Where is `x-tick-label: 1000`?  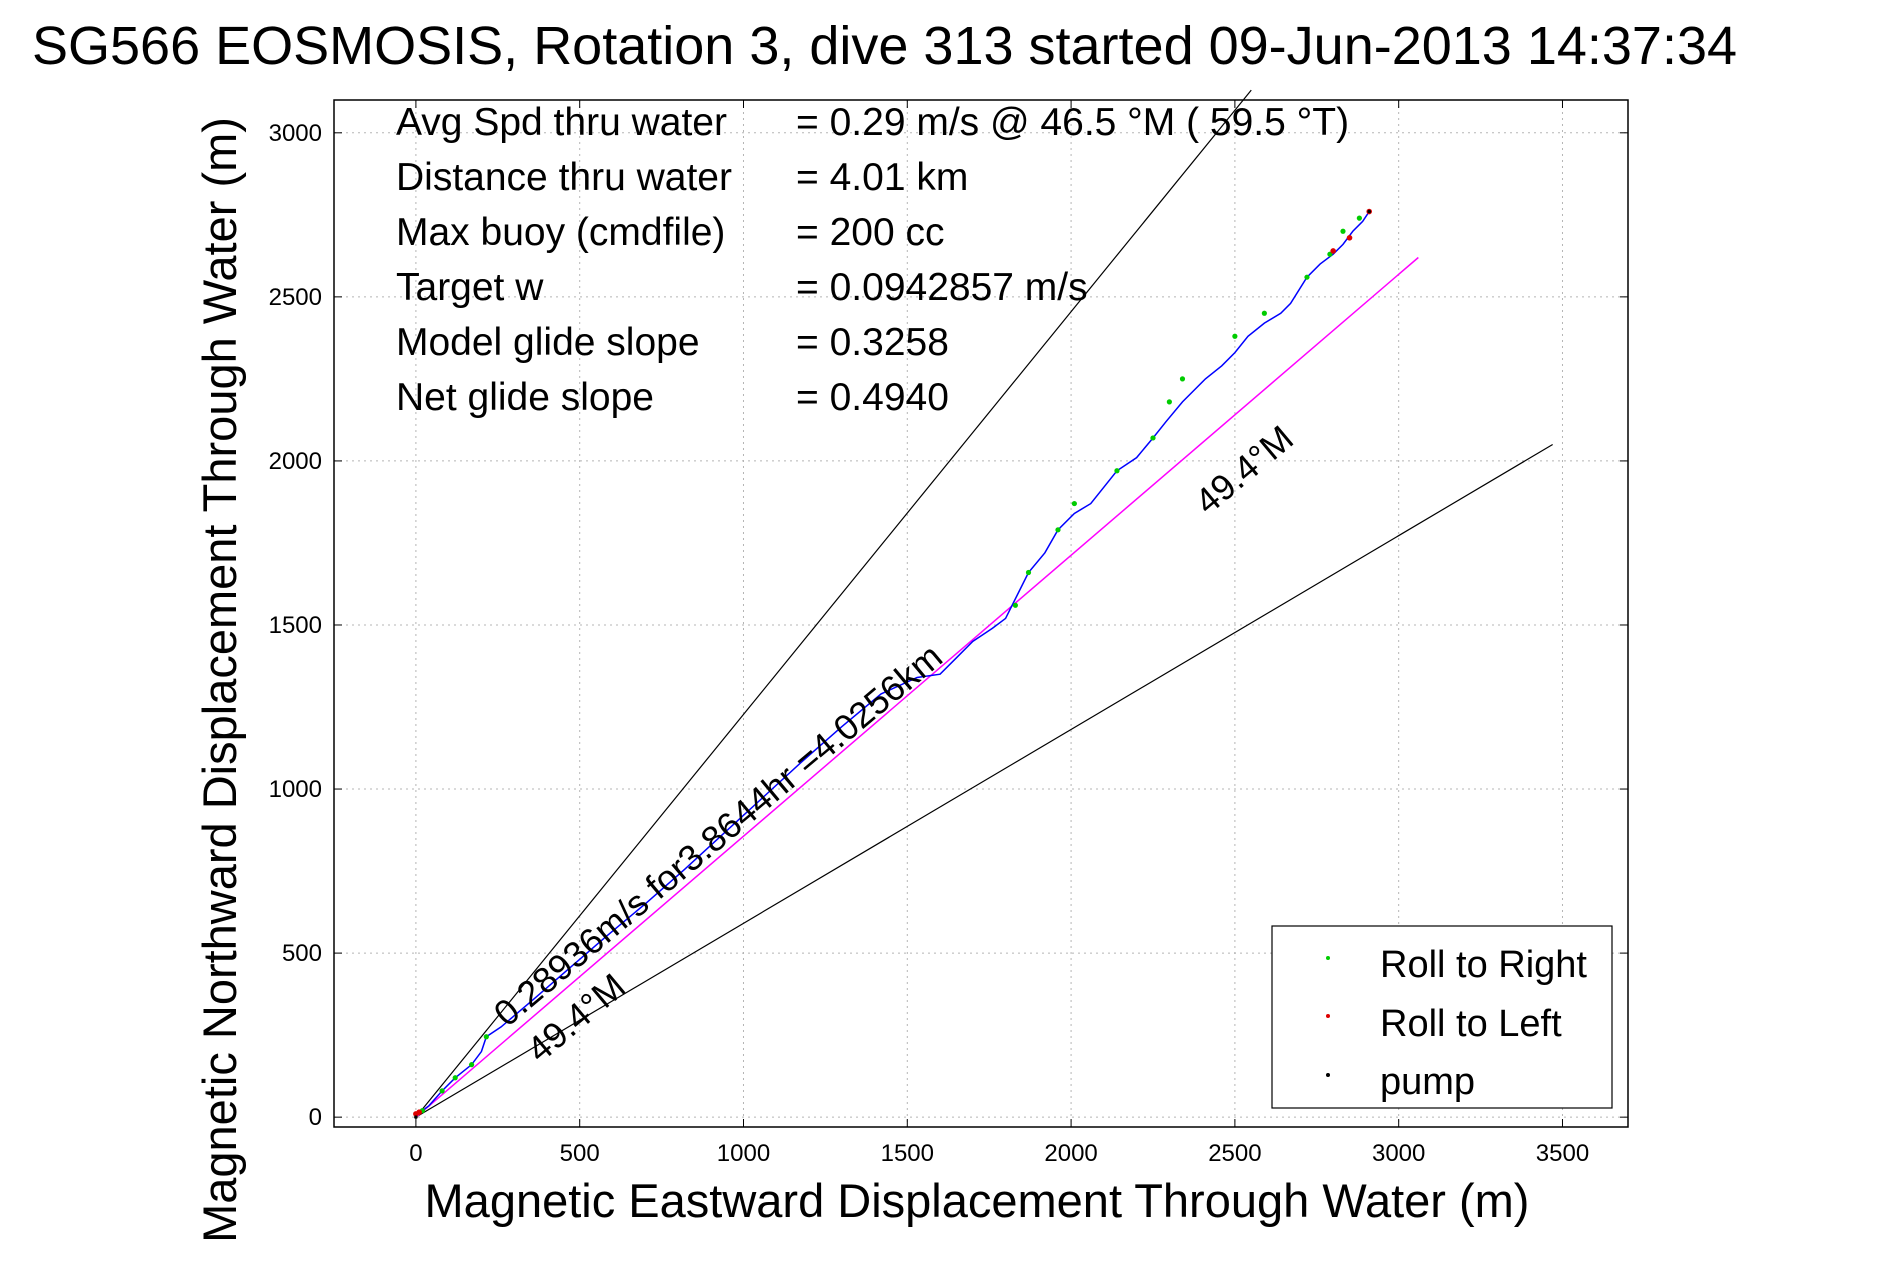
x-tick-label: 1000 is located at coordinates (743, 1153).